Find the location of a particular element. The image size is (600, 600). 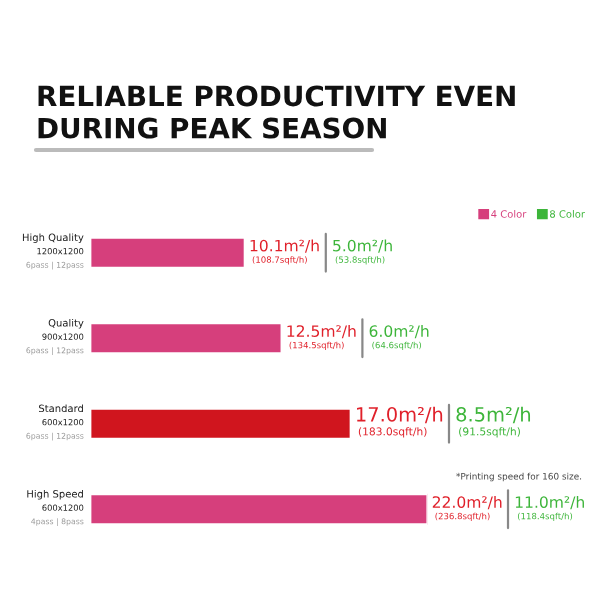

chart-title: RELIABLE PRODUCTIVITY EVEN DURING PEAK SEASON is located at coordinates (276, 112).